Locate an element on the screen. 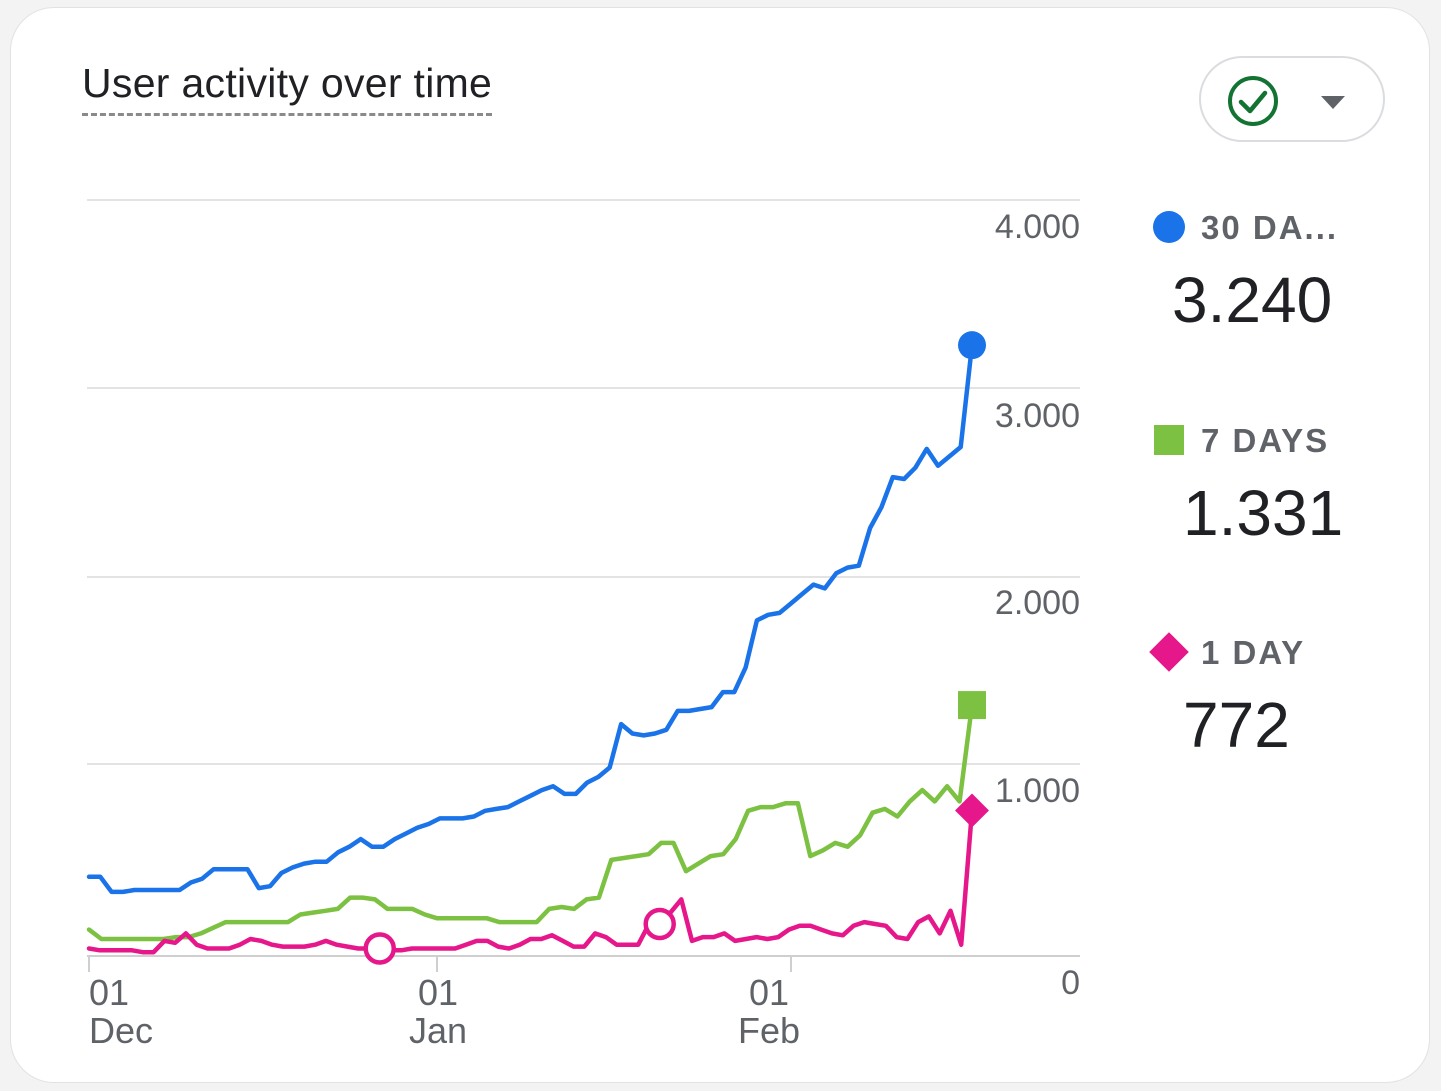 The image size is (1441, 1091). x-tick-month-label: Dec is located at coordinates (121, 1030).